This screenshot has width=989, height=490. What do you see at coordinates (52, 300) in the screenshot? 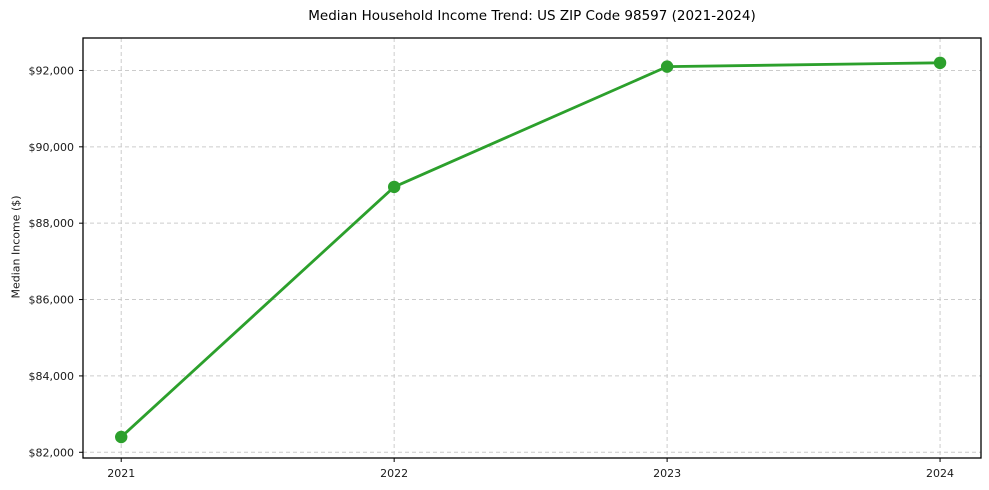
I see `y-tick-label: $86,000` at bounding box center [52, 300].